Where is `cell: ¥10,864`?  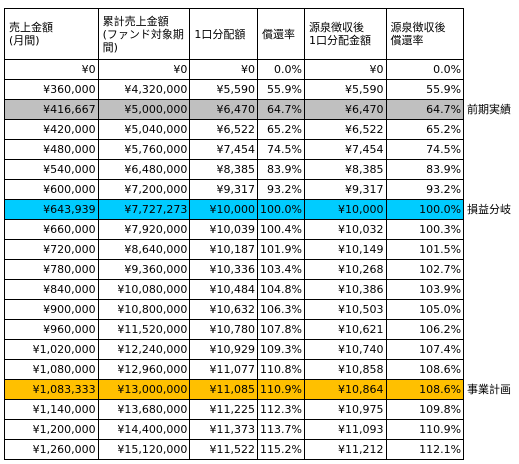 cell: ¥10,864 is located at coordinates (345, 389).